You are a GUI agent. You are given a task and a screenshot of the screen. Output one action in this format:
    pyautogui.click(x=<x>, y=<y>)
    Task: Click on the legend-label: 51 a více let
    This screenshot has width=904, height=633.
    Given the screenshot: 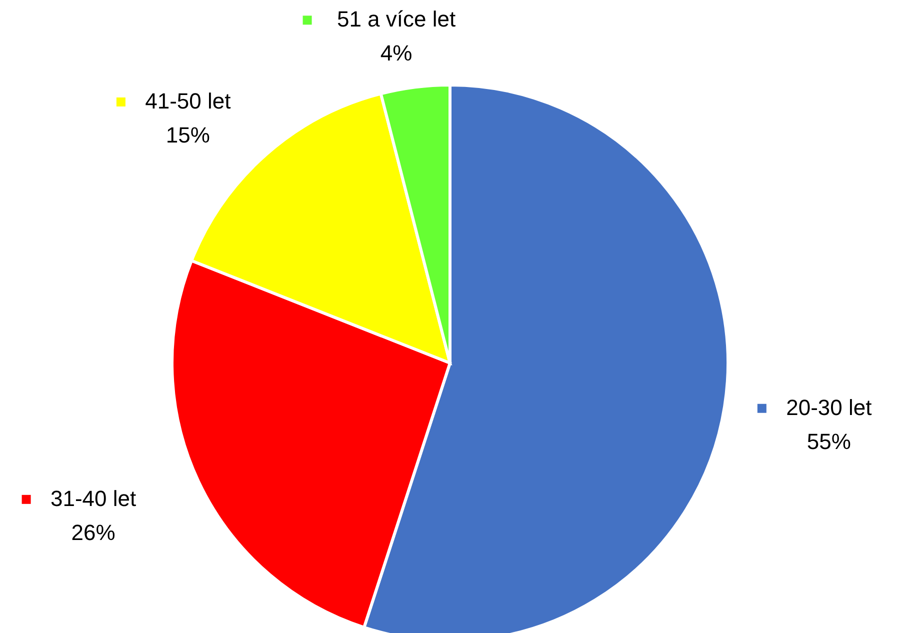 What is the action you would take?
    pyautogui.click(x=396, y=19)
    